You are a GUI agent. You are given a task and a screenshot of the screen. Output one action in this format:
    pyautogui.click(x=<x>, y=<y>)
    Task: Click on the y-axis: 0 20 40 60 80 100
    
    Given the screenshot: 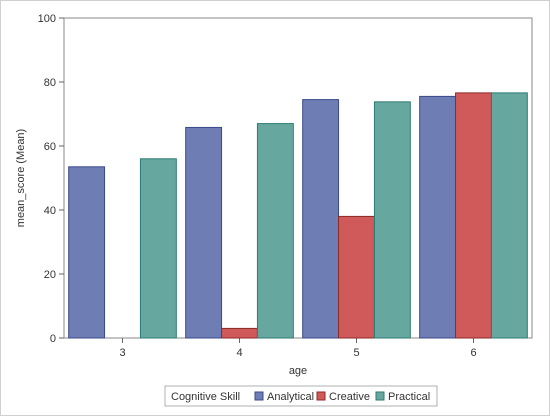 What is the action you would take?
    pyautogui.click(x=51, y=179)
    